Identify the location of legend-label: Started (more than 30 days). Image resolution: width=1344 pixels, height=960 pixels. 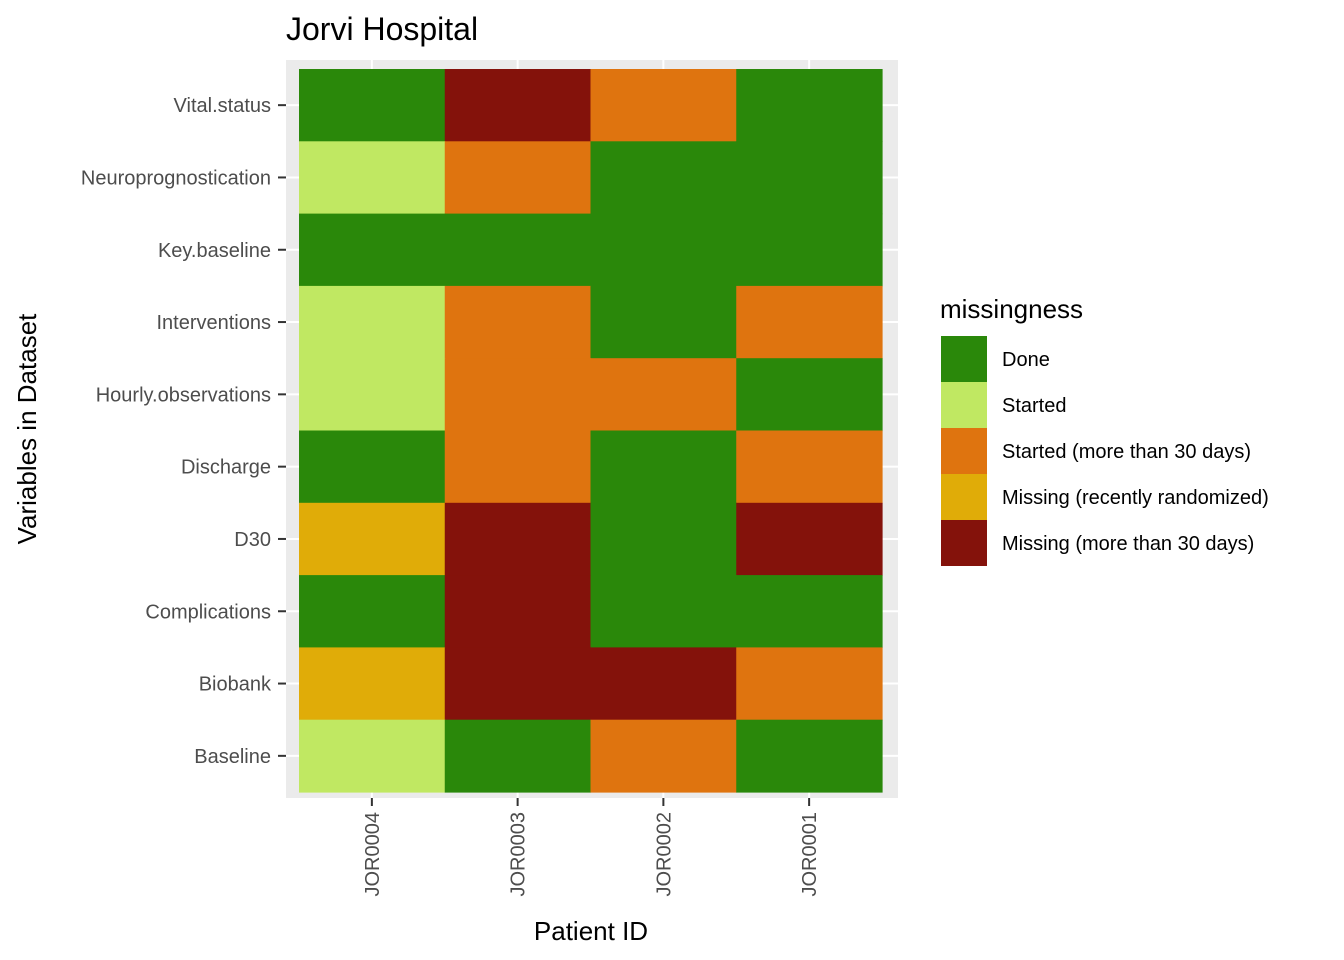
(1126, 452).